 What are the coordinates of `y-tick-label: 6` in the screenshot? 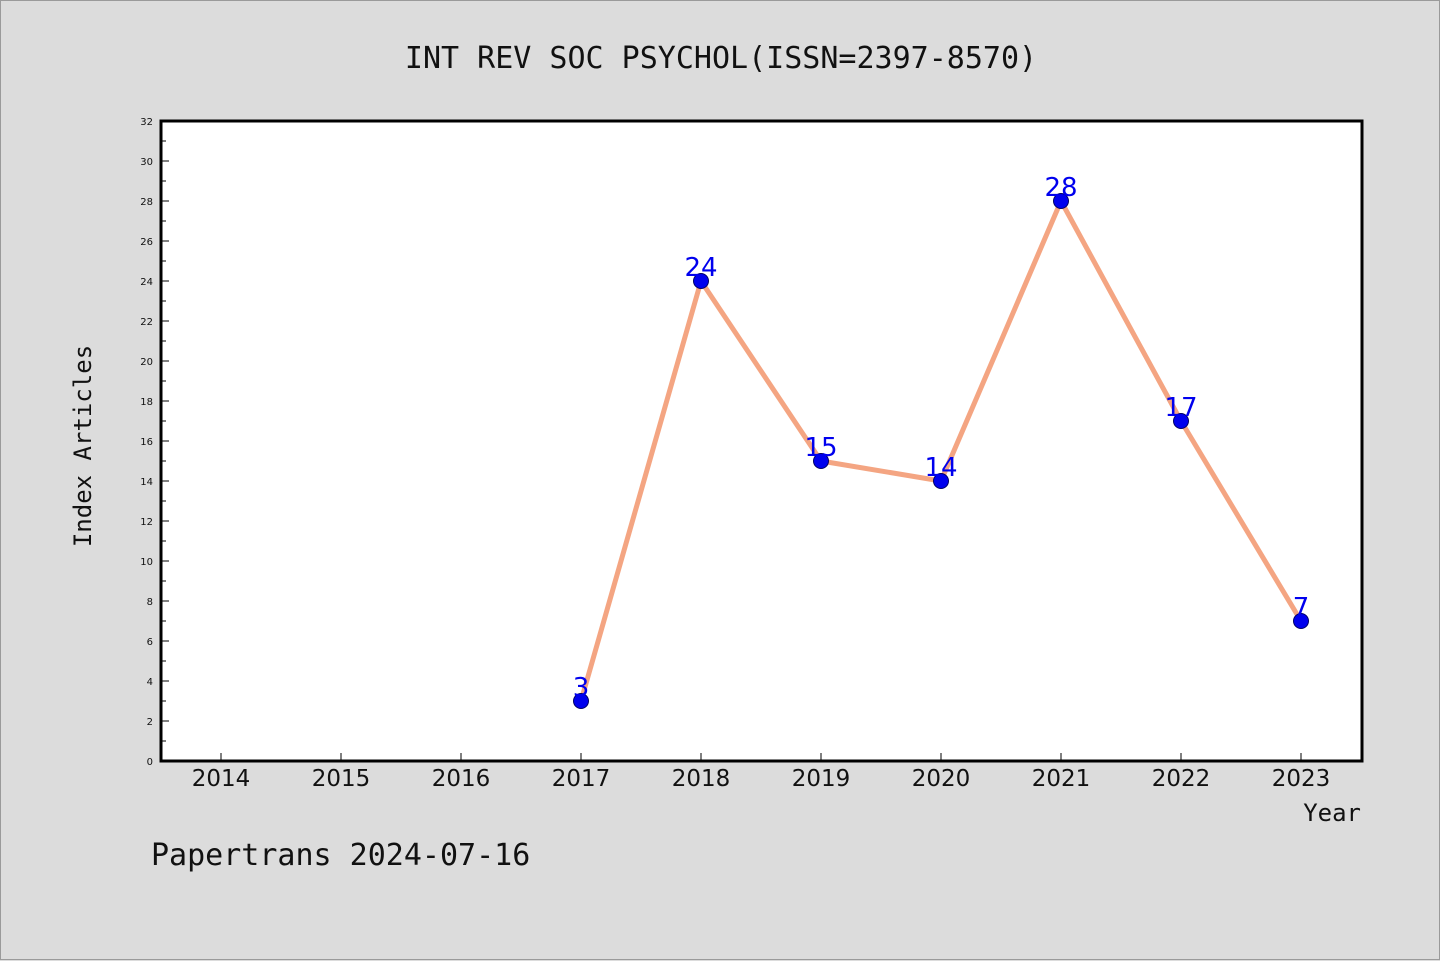 It's located at (150, 642).